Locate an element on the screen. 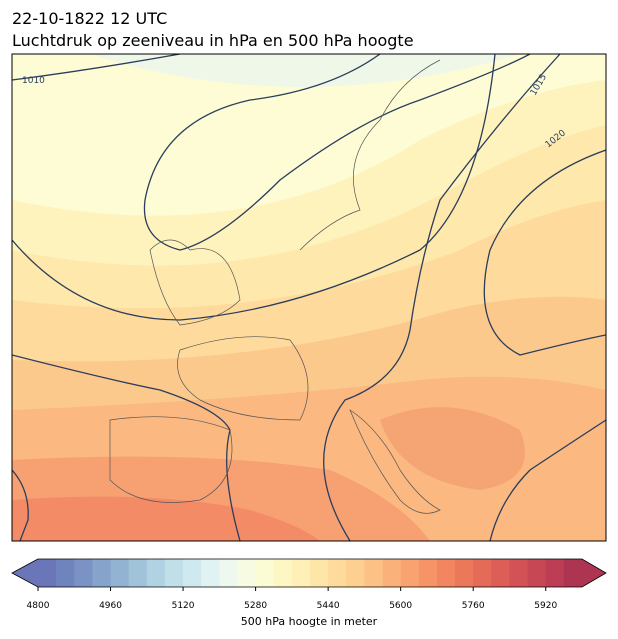 This screenshot has height=639, width=618. colorbar: 4800 4960 5120 5280 5440 5600 5760 5920 is located at coordinates (309, 584).